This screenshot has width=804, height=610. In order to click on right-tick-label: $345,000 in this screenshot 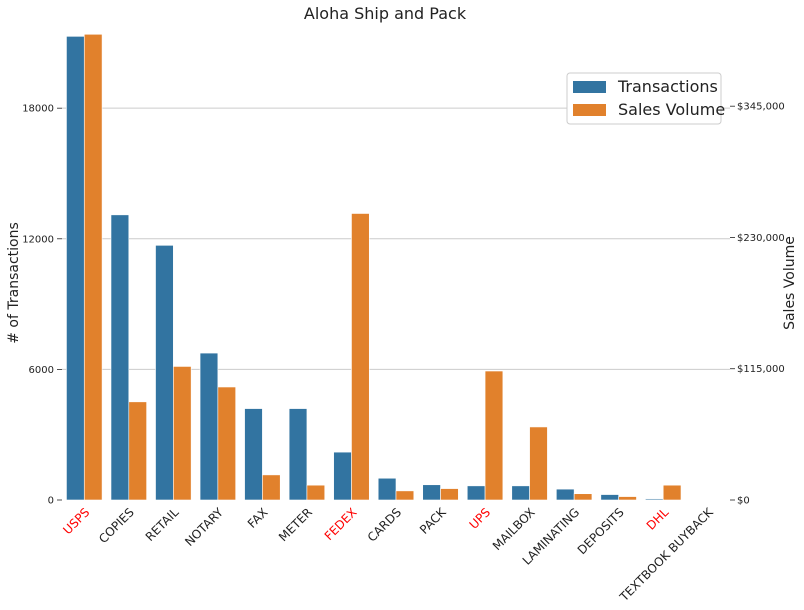, I will do `click(761, 107)`.